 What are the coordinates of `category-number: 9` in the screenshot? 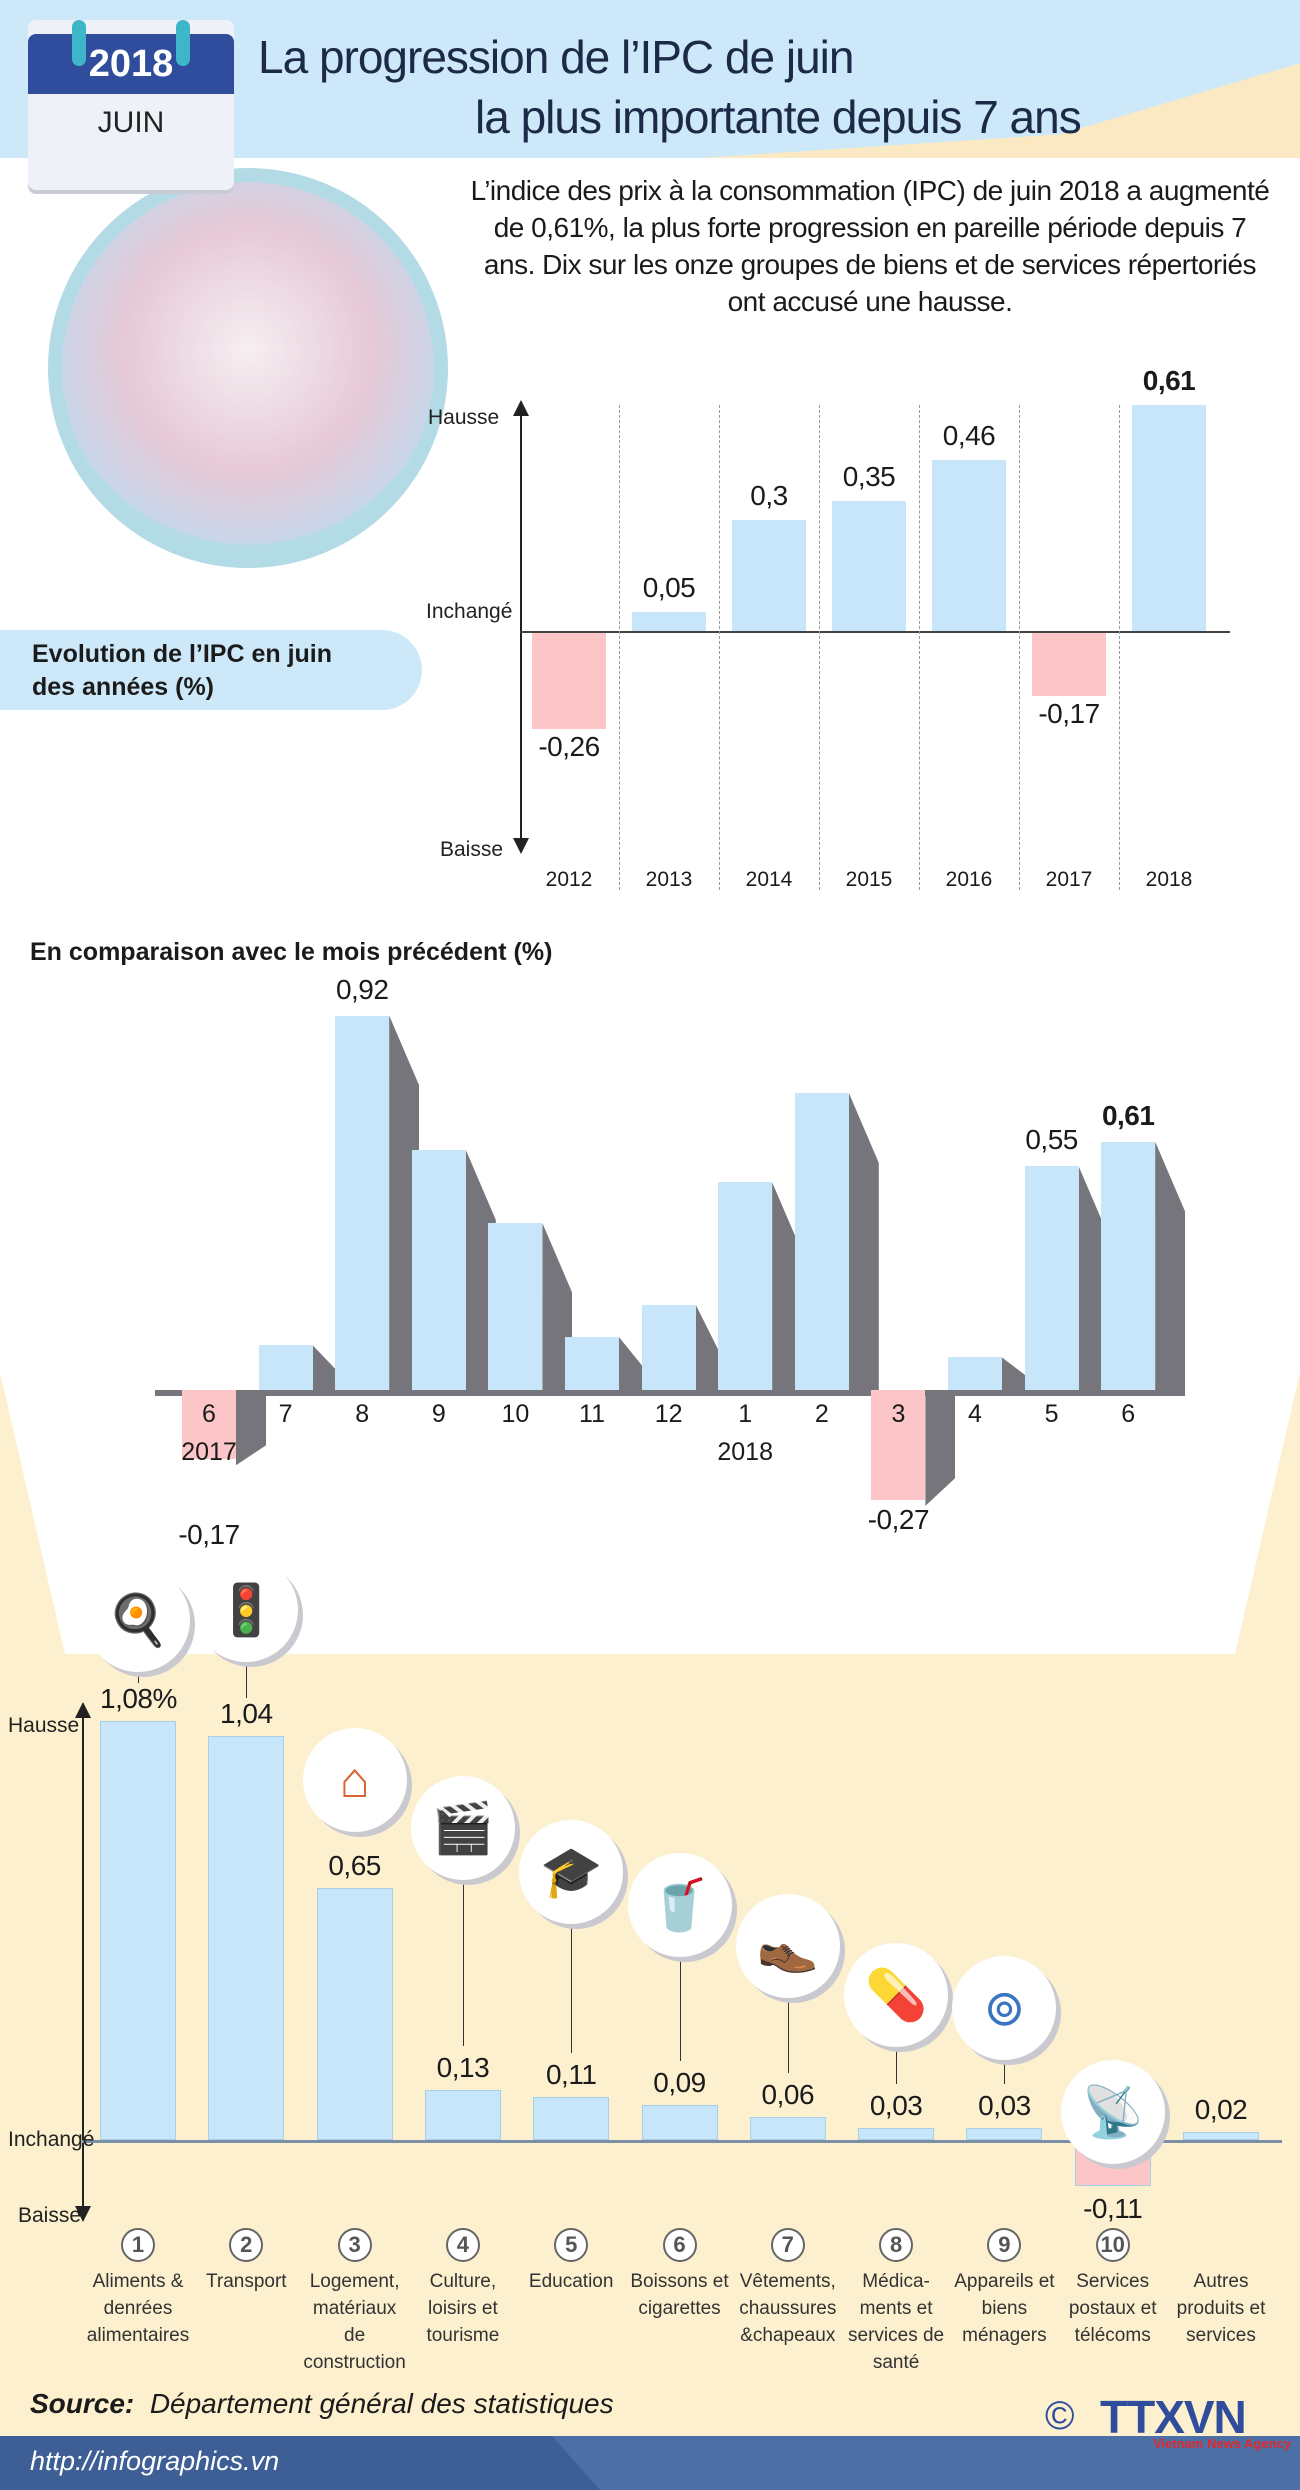 It's located at (1004, 2245).